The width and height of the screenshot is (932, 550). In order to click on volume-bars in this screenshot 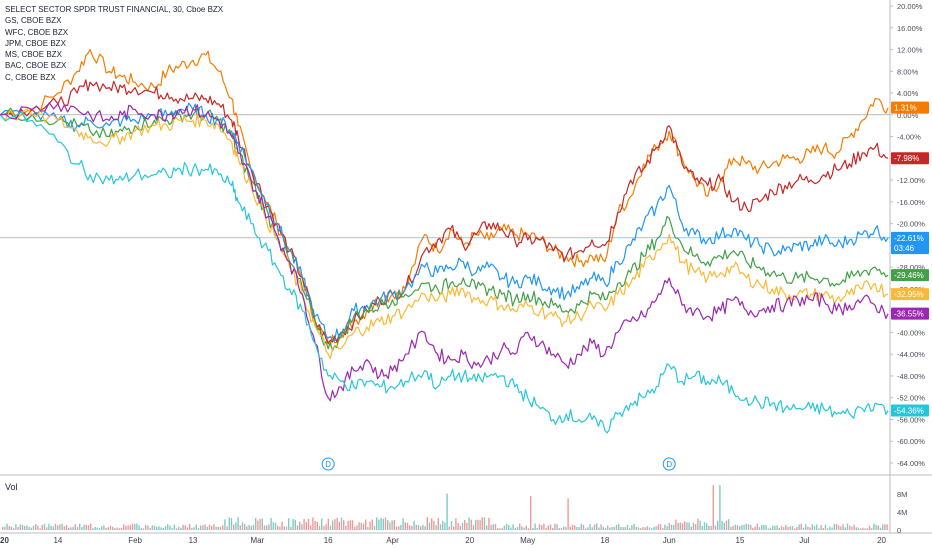, I will do `click(445, 507)`.